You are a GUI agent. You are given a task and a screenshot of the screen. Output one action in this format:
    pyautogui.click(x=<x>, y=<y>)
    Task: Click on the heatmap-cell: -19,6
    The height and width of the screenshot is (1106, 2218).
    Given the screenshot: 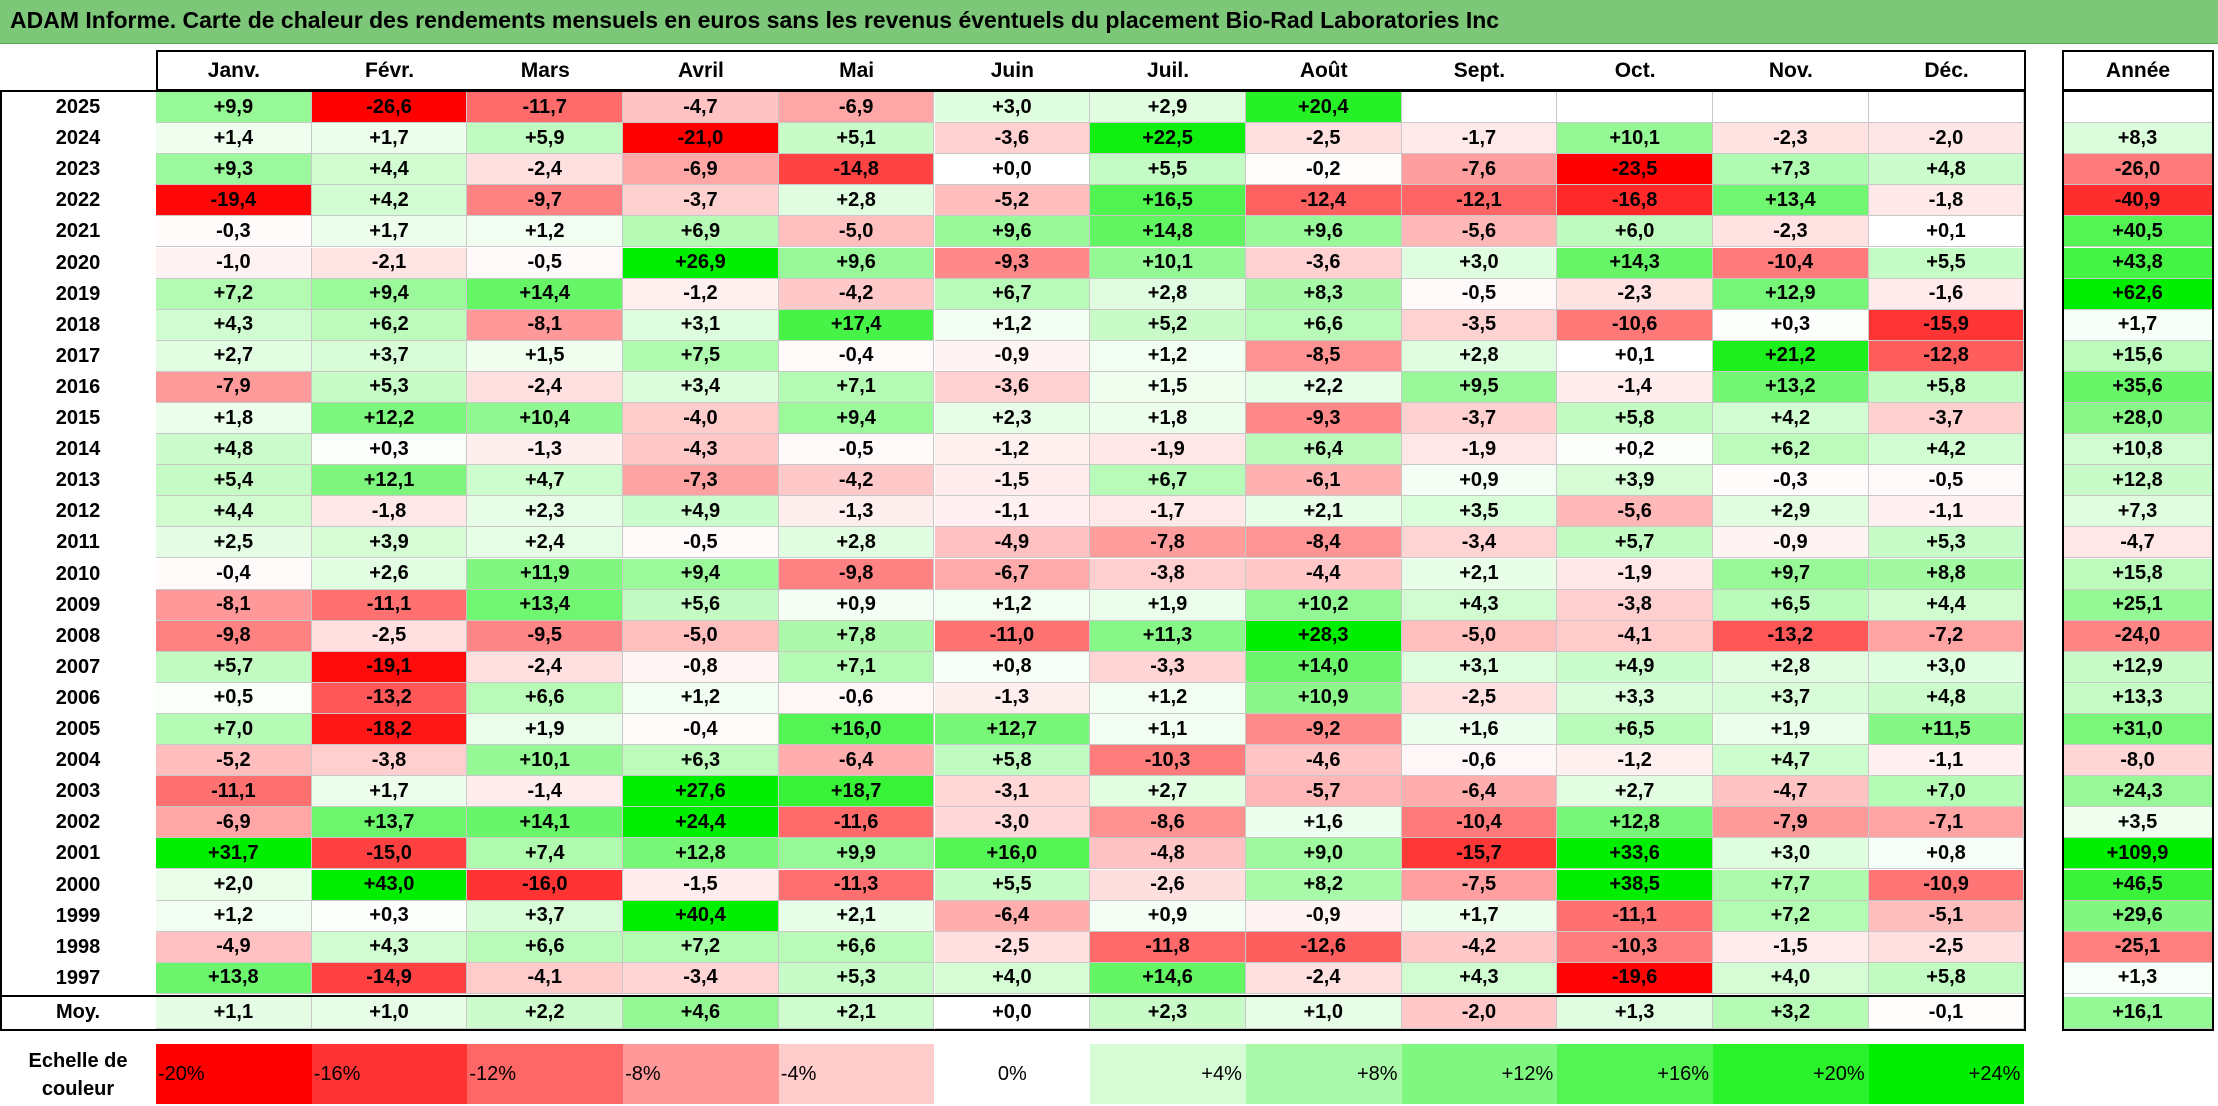 What is the action you would take?
    pyautogui.click(x=1635, y=978)
    